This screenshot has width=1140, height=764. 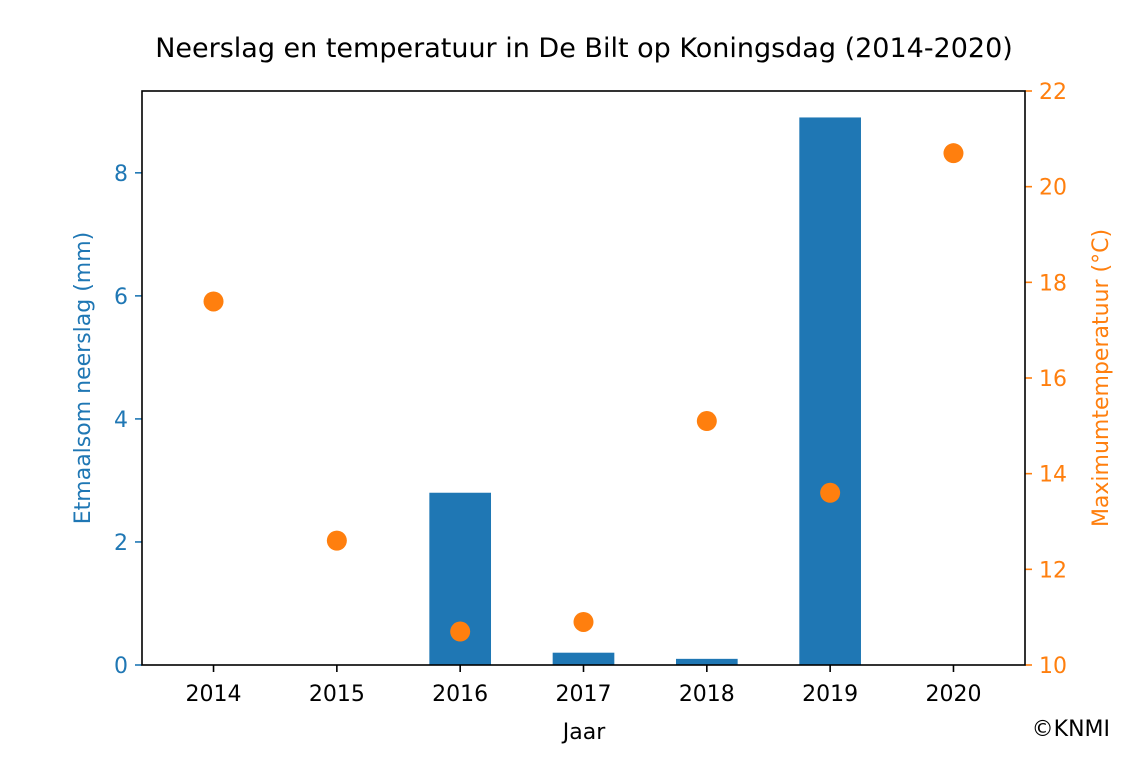 I want to click on y2-tick-label: 12, so click(x=1053, y=570).